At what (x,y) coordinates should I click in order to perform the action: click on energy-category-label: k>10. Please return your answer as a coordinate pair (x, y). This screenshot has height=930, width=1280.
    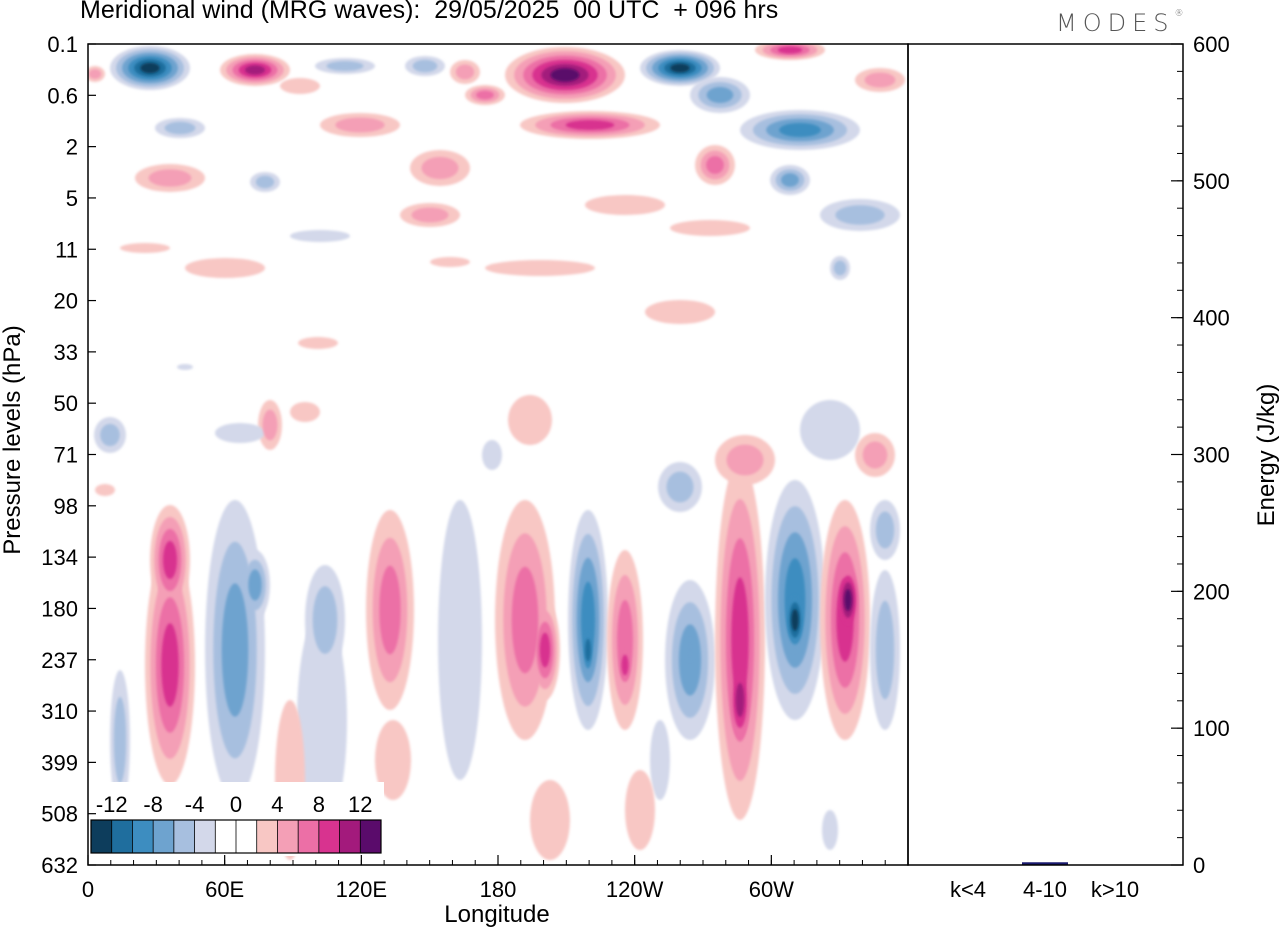
    Looking at the image, I should click on (1115, 889).